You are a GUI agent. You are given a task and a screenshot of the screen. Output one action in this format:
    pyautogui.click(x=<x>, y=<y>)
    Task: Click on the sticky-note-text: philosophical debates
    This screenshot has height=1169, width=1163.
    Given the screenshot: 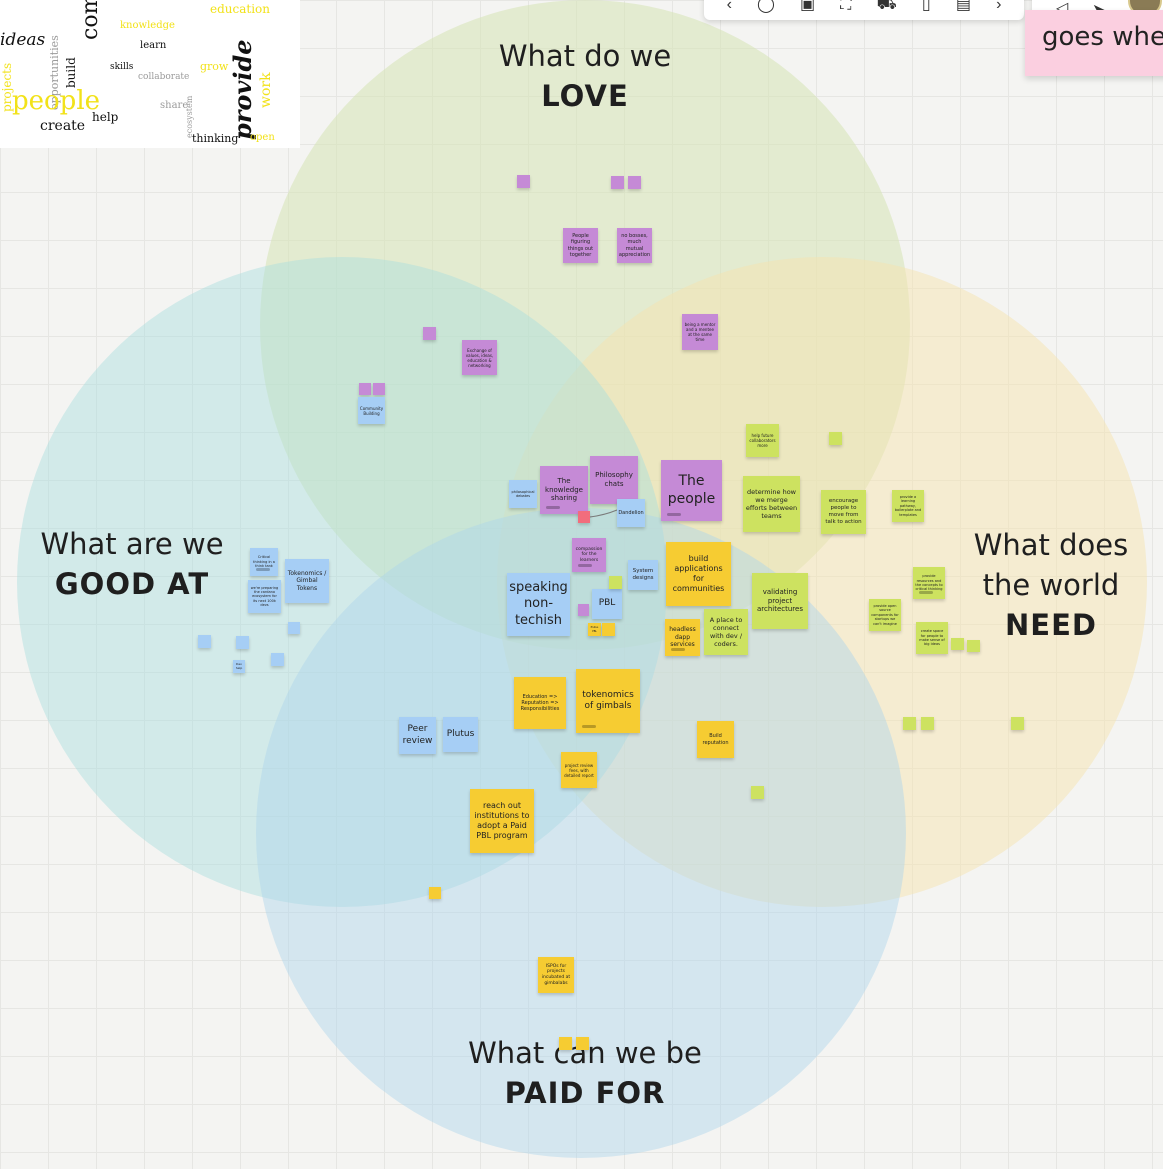 What is the action you would take?
    pyautogui.click(x=523, y=493)
    